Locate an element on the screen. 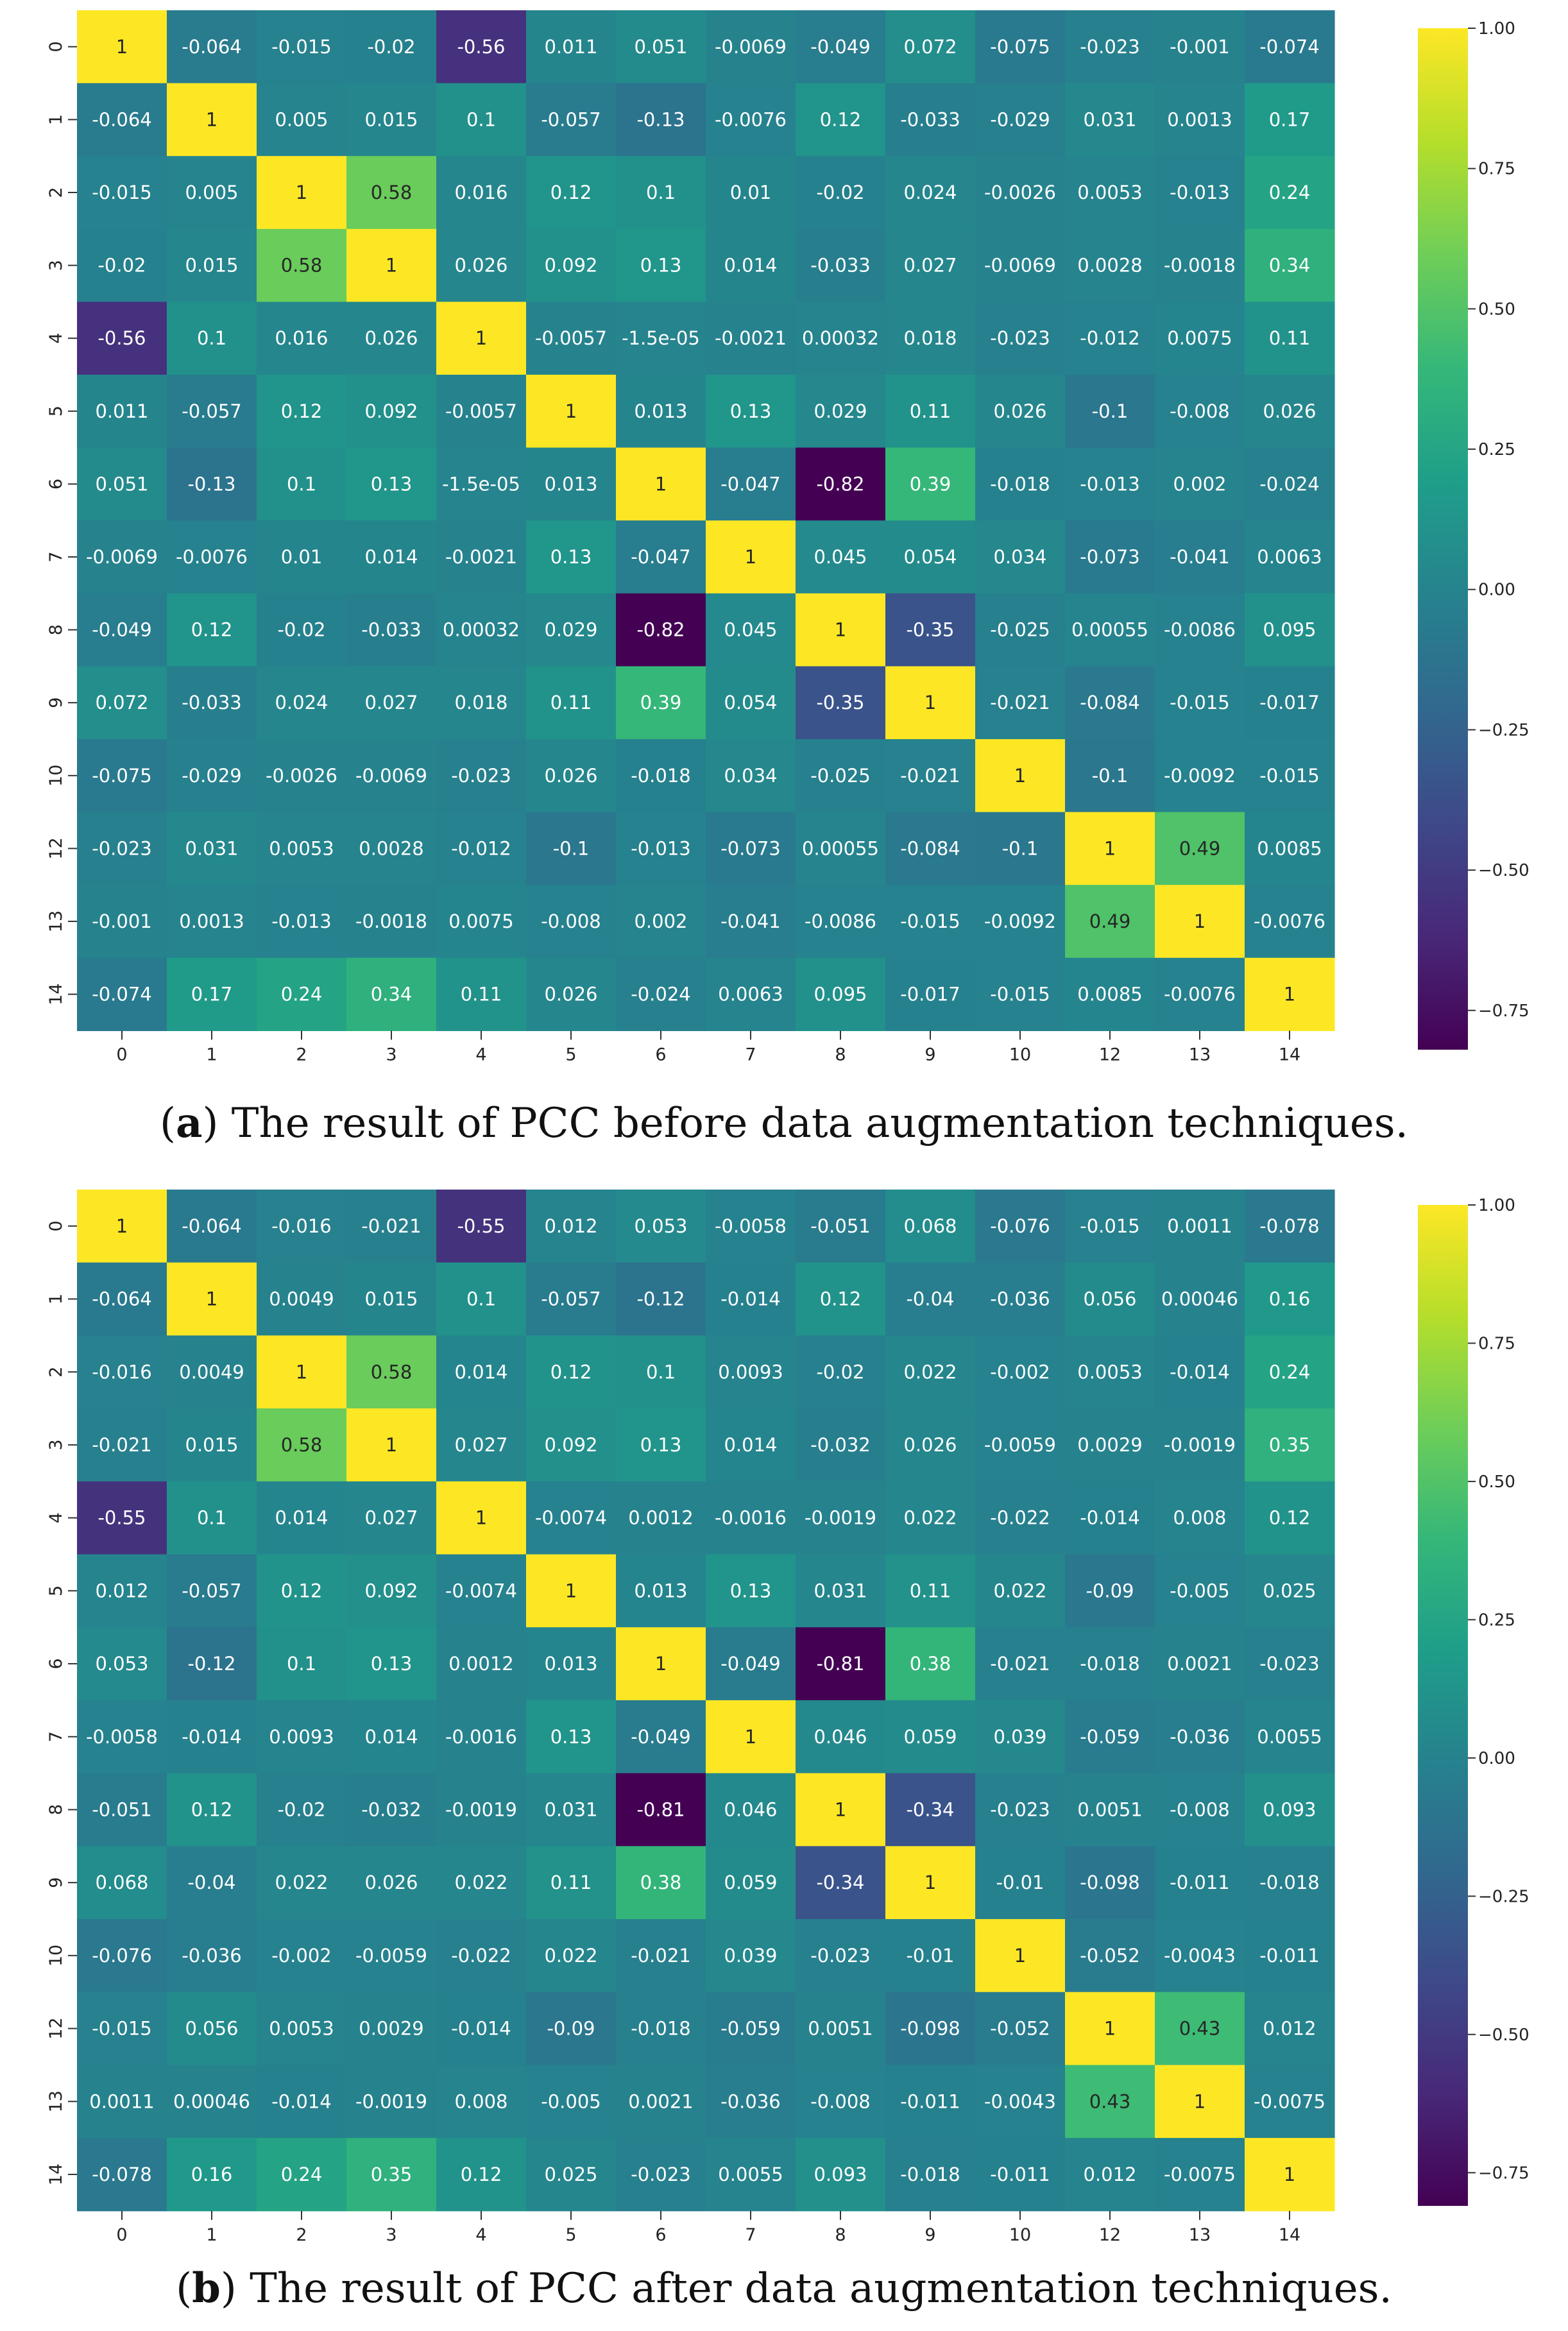 This screenshot has width=1568, height=2331. cell-value-label: 0.0063 is located at coordinates (1289, 557).